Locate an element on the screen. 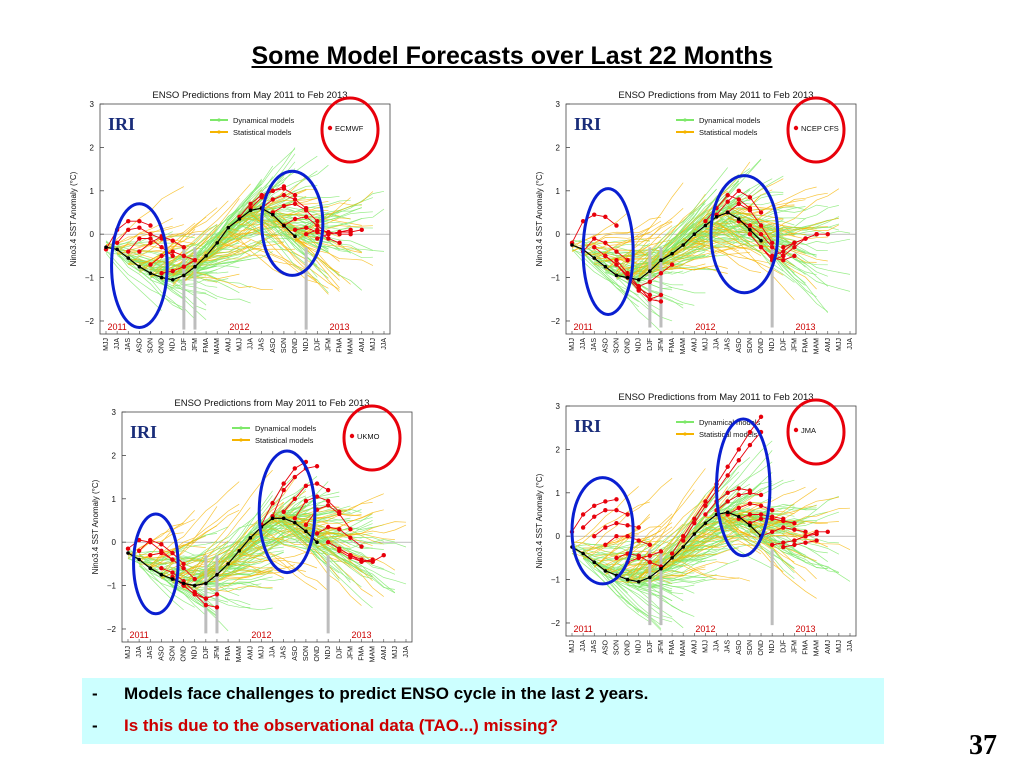  year-label: 2011 is located at coordinates (116, 327).